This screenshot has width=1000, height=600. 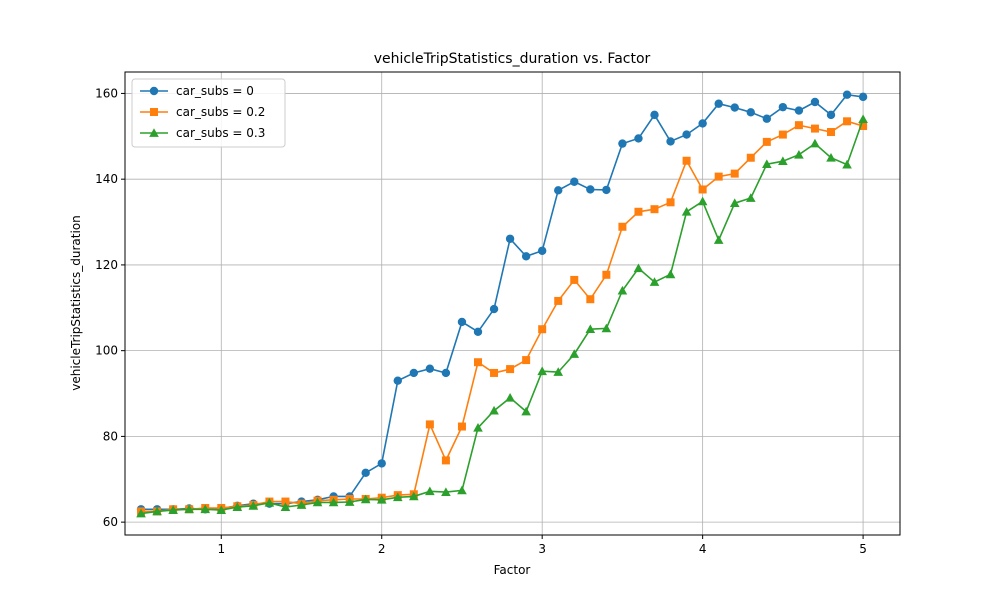 What do you see at coordinates (512, 570) in the screenshot?
I see `x-axis-label: Factor` at bounding box center [512, 570].